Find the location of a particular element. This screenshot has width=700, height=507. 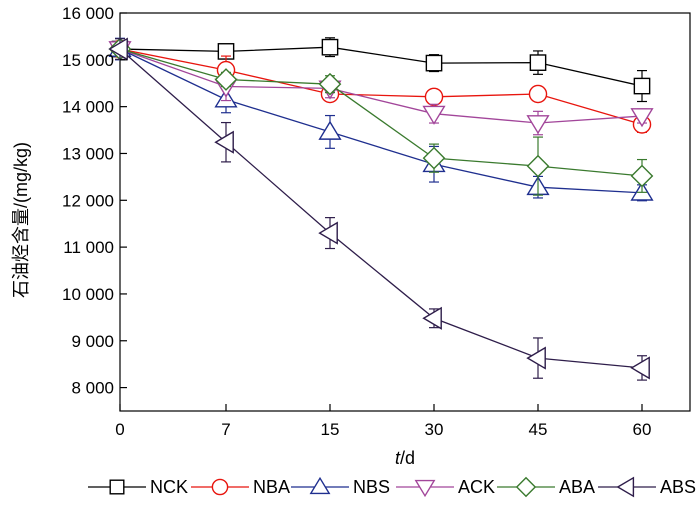

legend-item-nbs: NBS is located at coordinates (340, 486).